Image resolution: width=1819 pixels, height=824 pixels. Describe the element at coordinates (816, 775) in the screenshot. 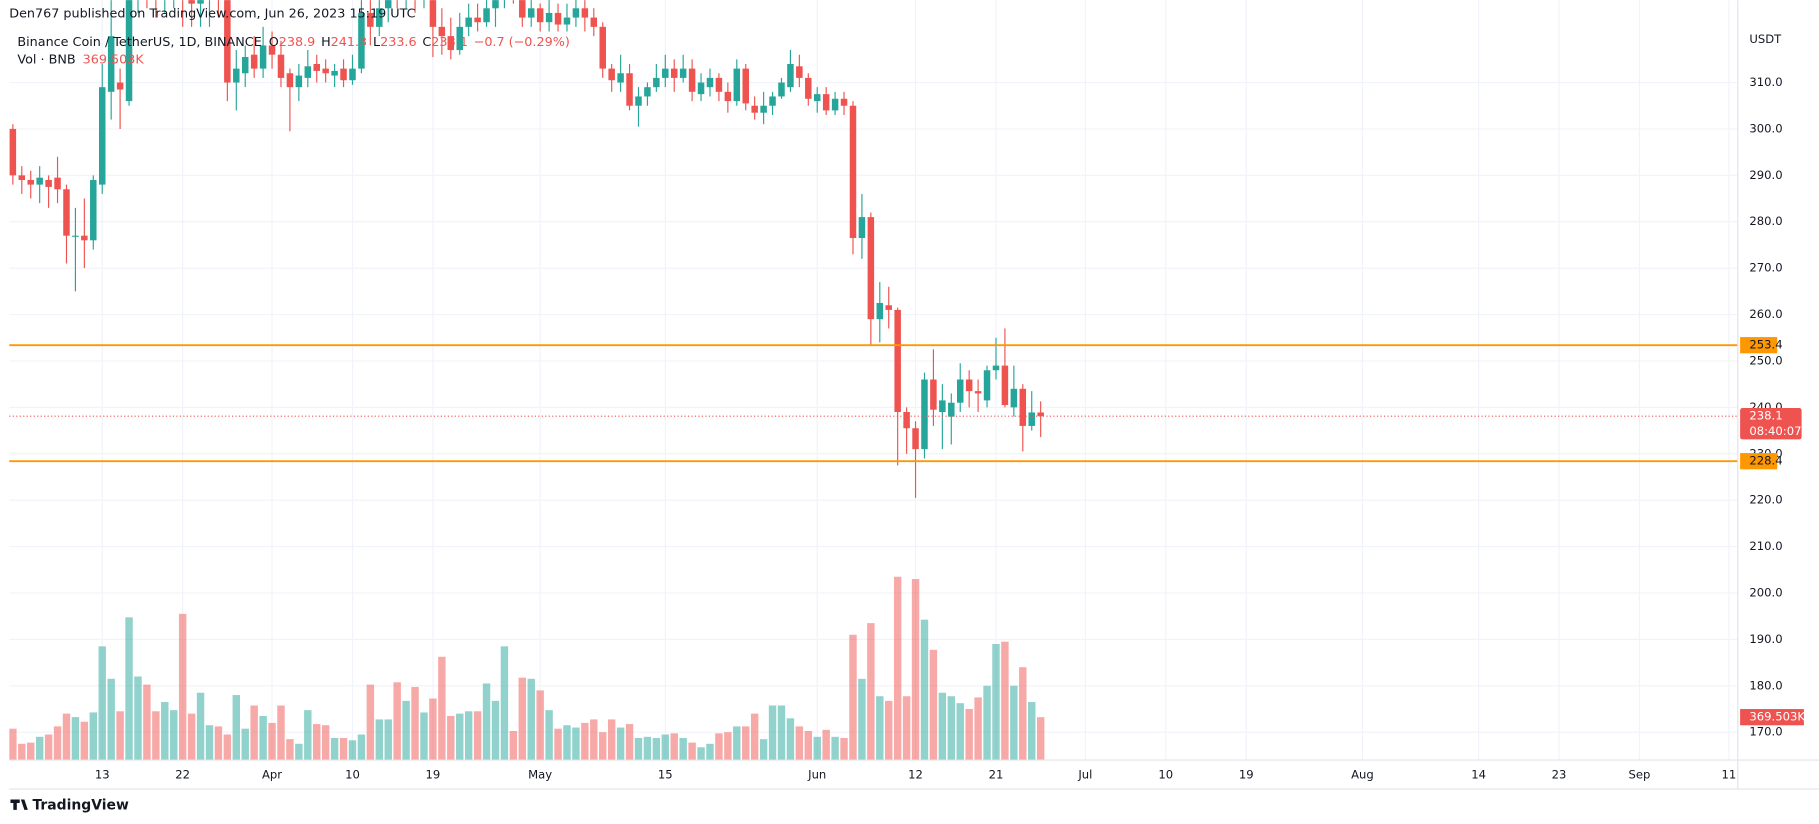

I see `x-tick-label: Jun` at that location.